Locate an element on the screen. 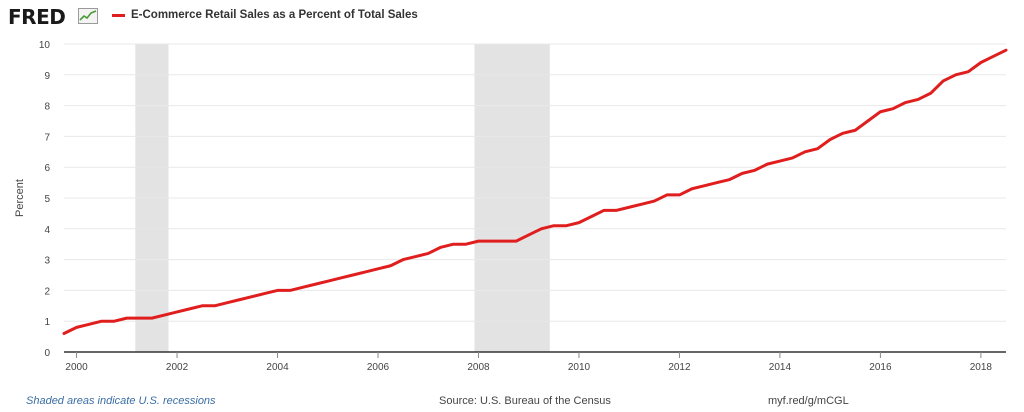 This screenshot has height=412, width=1024. x-tick-label-2008: 2008 is located at coordinates (478, 367).